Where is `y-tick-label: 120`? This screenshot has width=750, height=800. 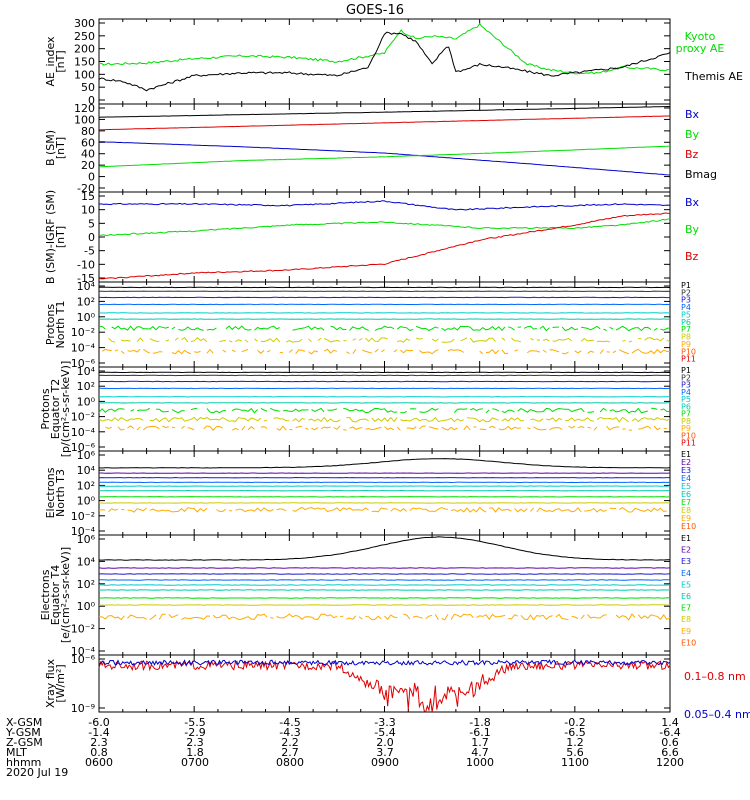 y-tick-label: 120 is located at coordinates (84, 108).